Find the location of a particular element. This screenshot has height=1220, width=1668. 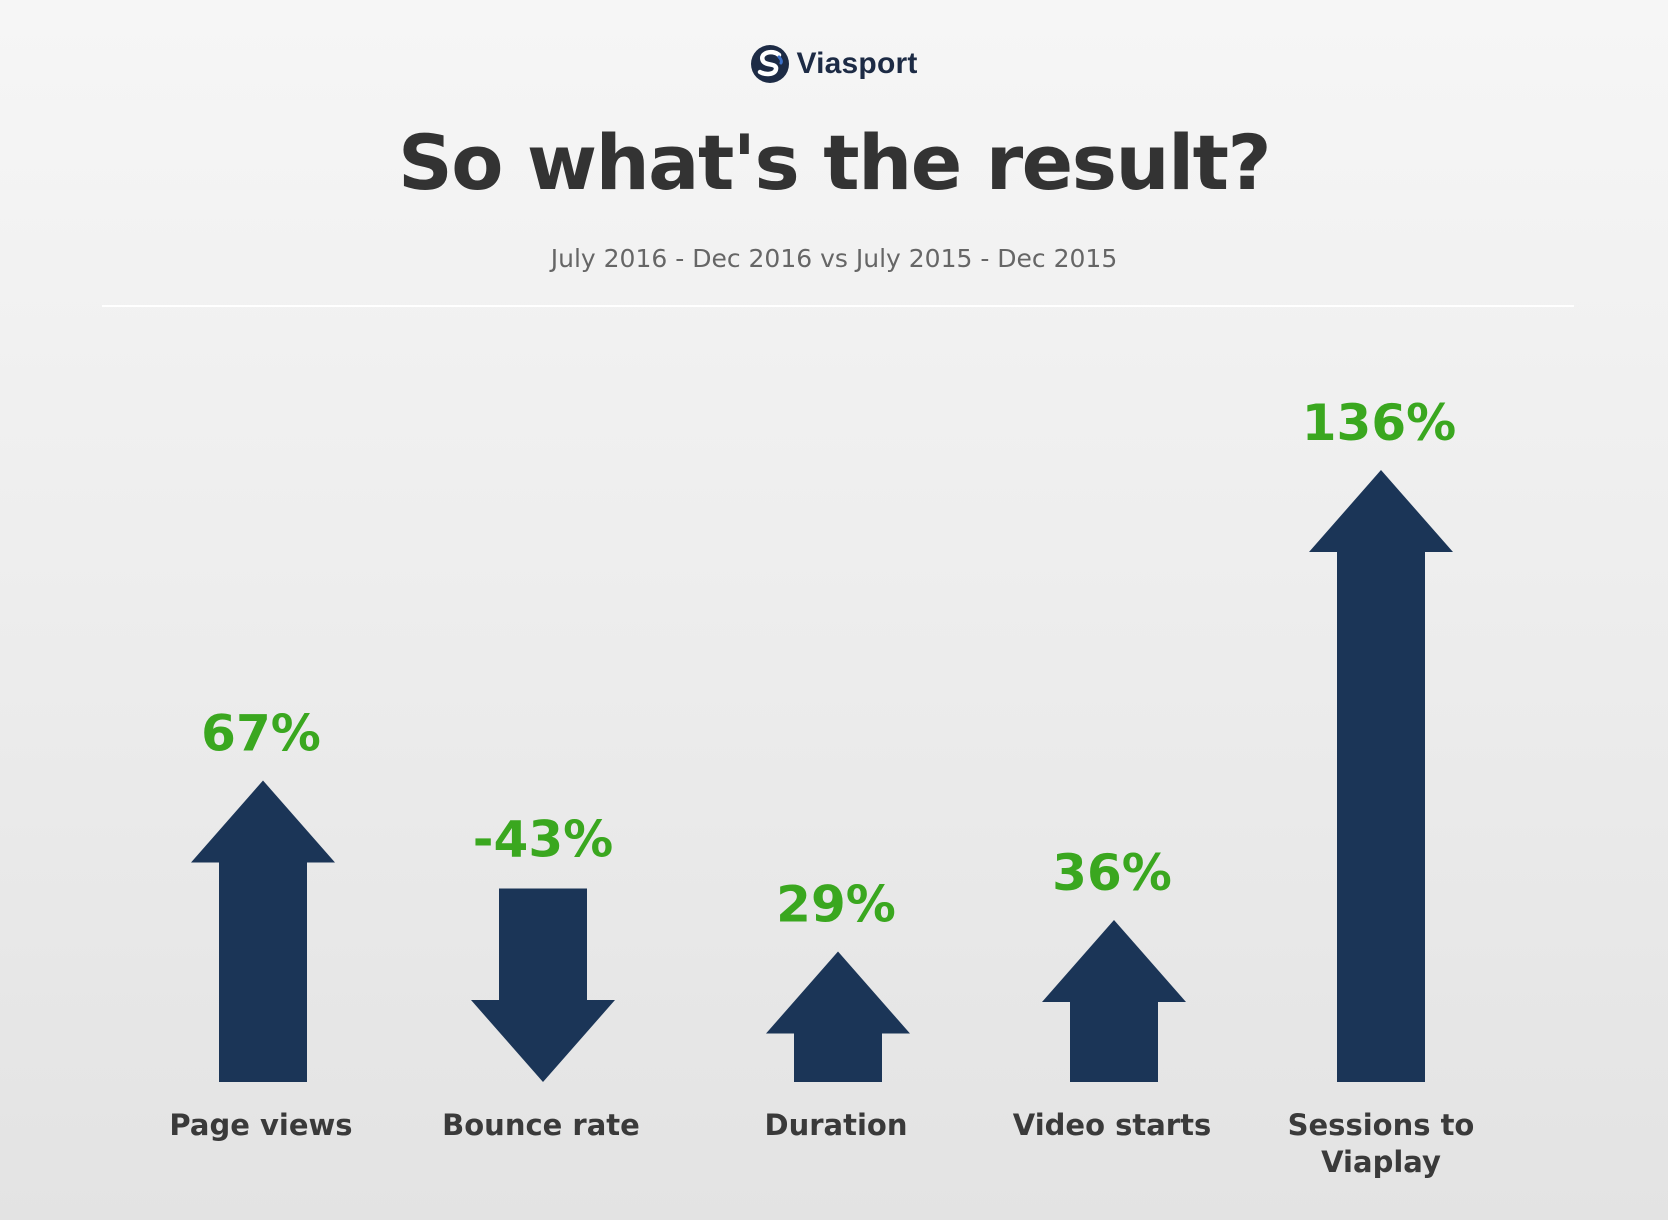

arrow-page-views is located at coordinates (263, 931).